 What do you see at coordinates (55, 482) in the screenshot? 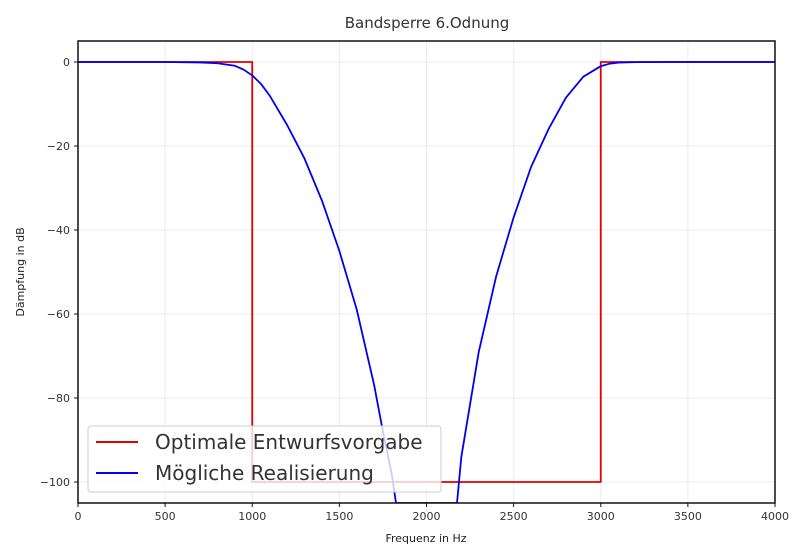
I see `y-tick-label: −100` at bounding box center [55, 482].